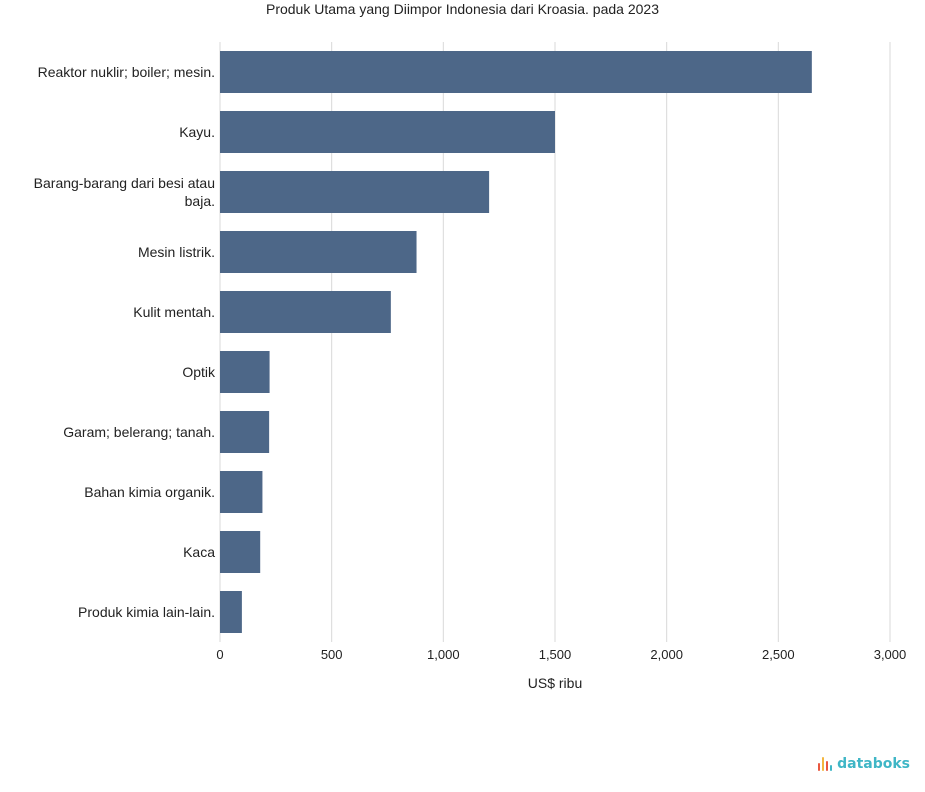 The width and height of the screenshot is (925, 792). Describe the element at coordinates (124, 192) in the screenshot. I see `category-label: Barang-barang dari besi atau baja.` at that location.